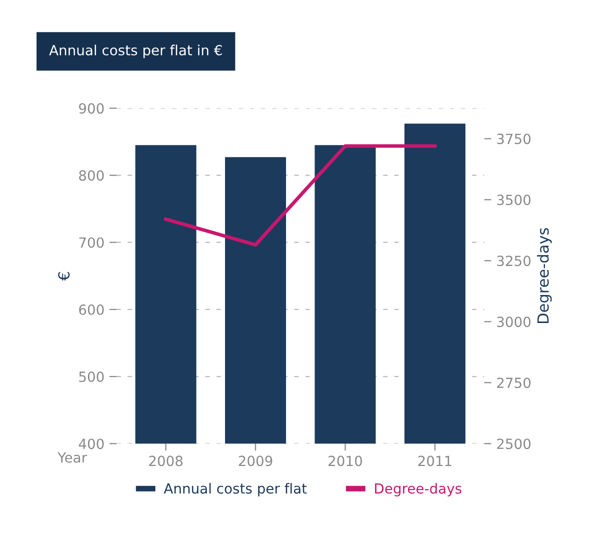 This screenshot has height=541, width=613. What do you see at coordinates (235, 489) in the screenshot?
I see `legend-label: Annual costs per flat` at bounding box center [235, 489].